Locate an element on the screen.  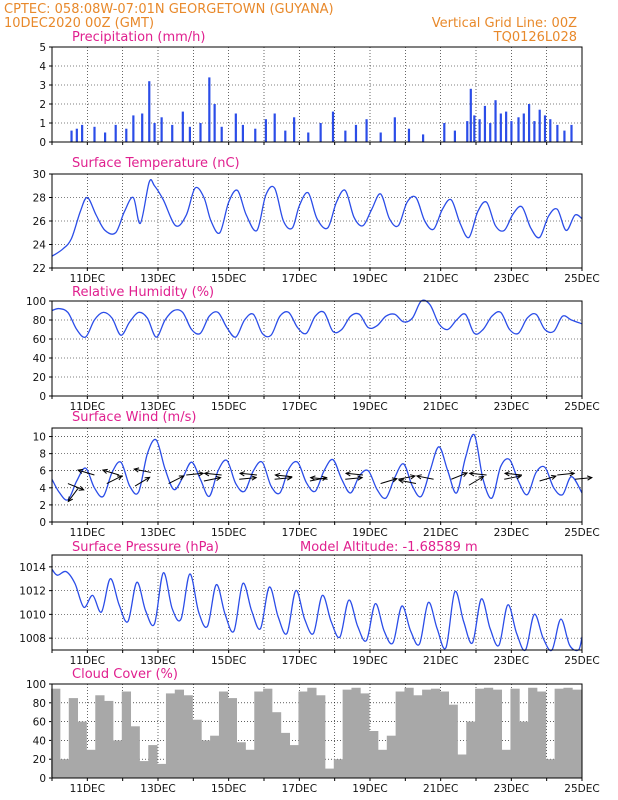
pressure-xtick-label: 11DEC is located at coordinates (87, 661).